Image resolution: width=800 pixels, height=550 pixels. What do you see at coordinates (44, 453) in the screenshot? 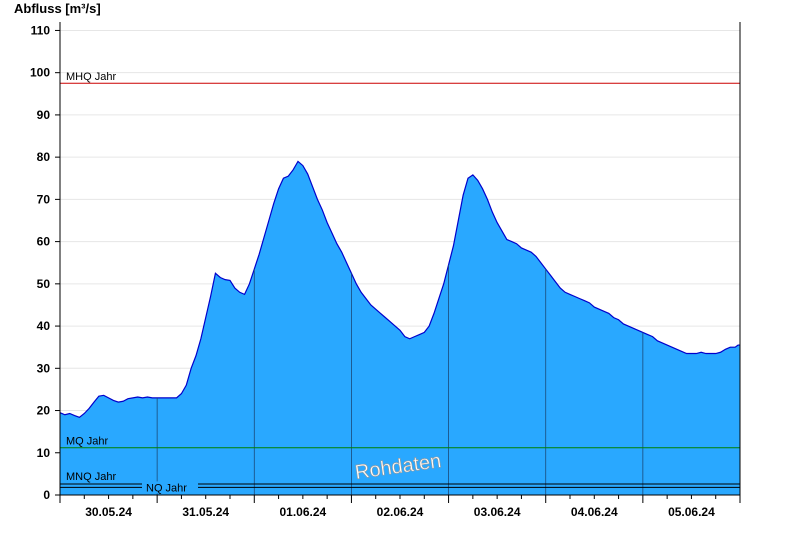
I see `y-tick-label: 10` at bounding box center [44, 453].